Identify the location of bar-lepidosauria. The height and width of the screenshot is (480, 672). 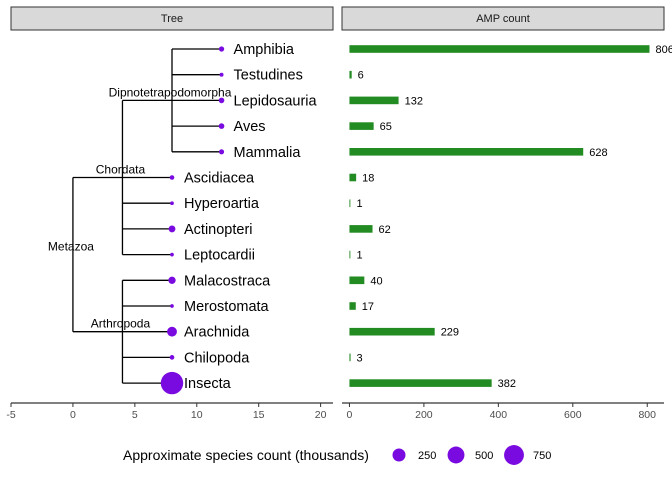
(374, 100).